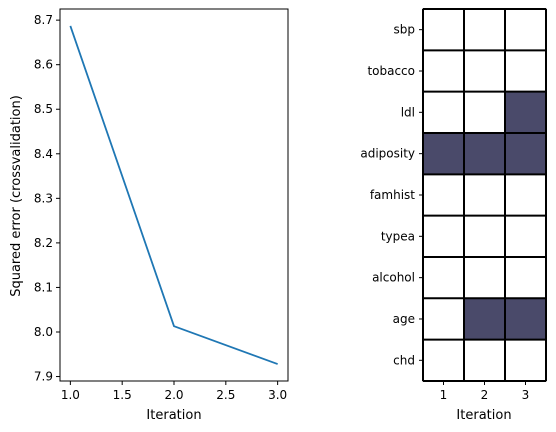  I want to click on y-tick-label: 8.1, so click(43, 287).